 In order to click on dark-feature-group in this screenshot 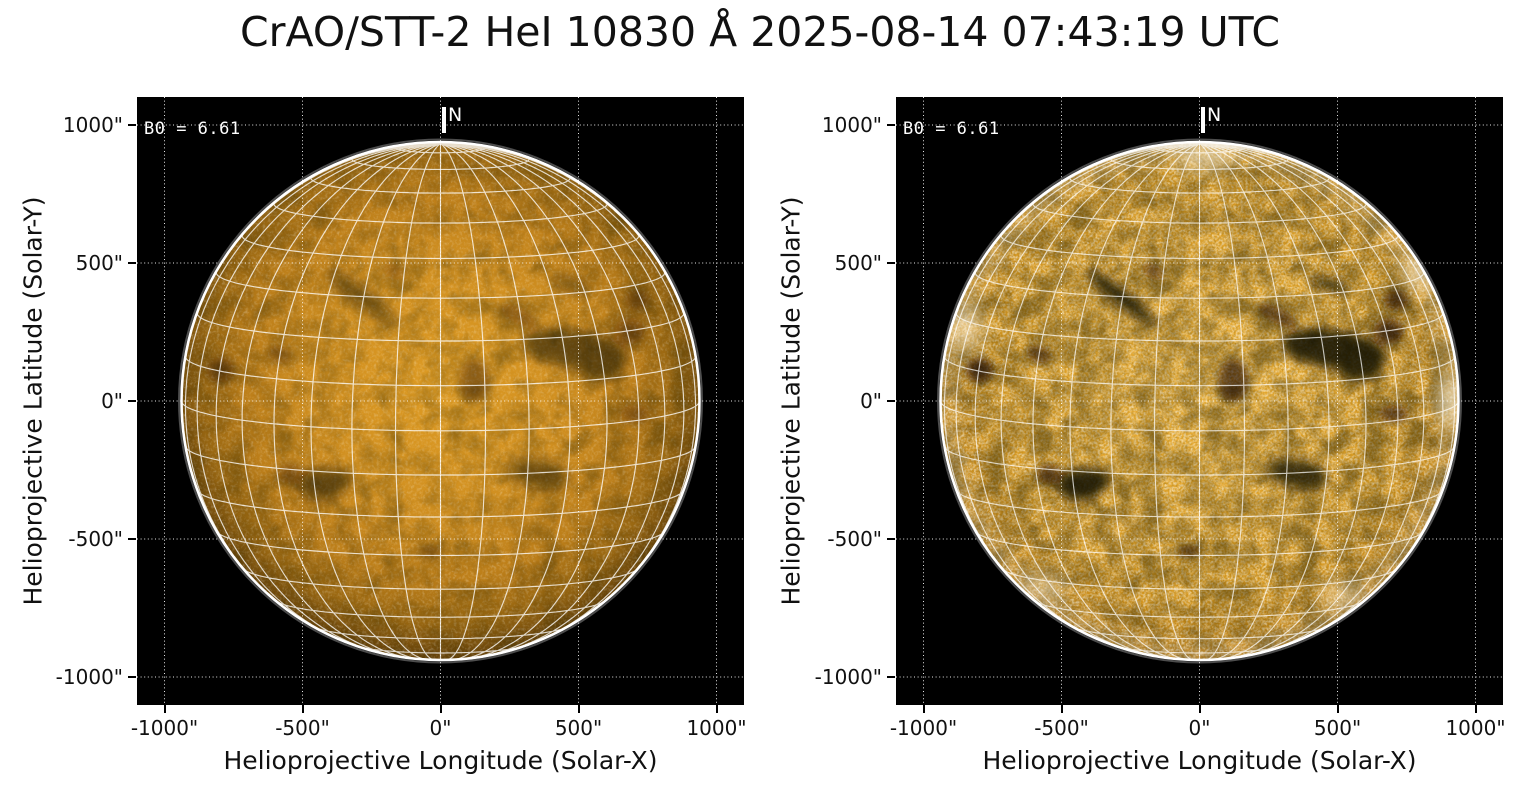, I will do `click(1187, 410)`.